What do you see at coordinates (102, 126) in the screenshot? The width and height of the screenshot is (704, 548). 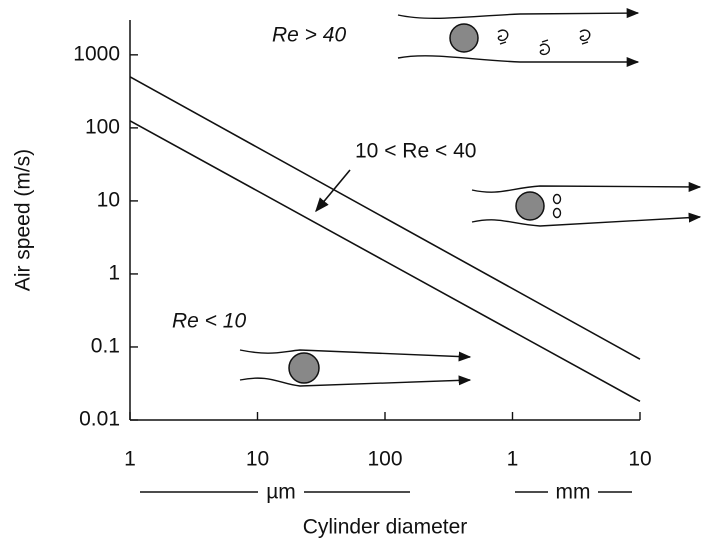 I see `y-tick-label: 100` at bounding box center [102, 126].